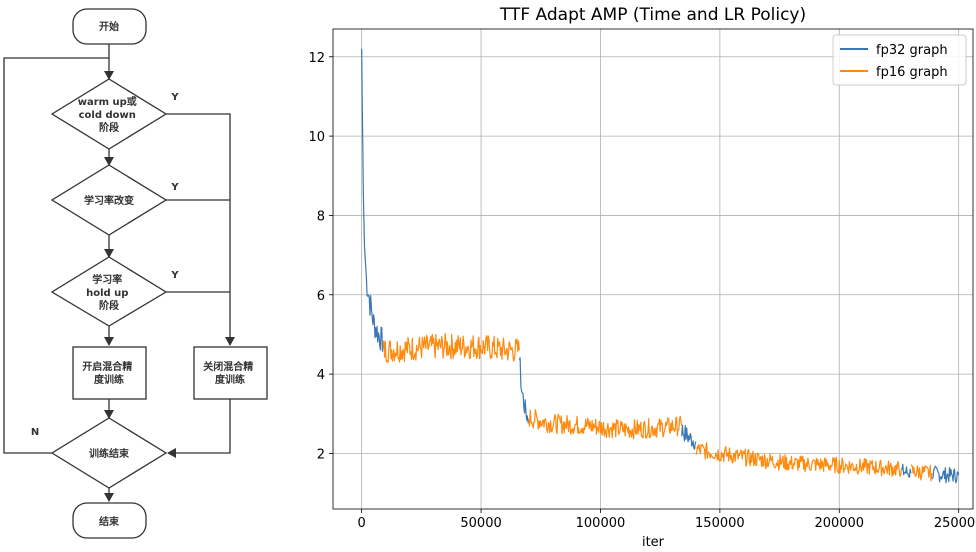 This screenshot has width=976, height=552. Describe the element at coordinates (200, 229) in the screenshot. I see `arrow-warmup-yes` at that location.